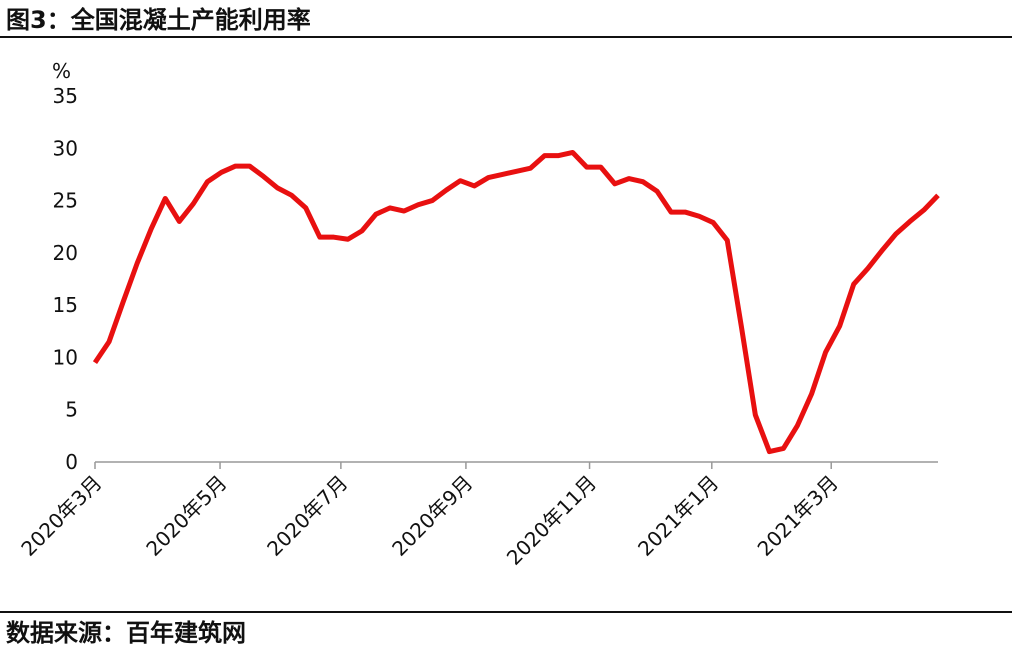  What do you see at coordinates (61, 516) in the screenshot?
I see `x-tick-label: 2020年3月` at bounding box center [61, 516].